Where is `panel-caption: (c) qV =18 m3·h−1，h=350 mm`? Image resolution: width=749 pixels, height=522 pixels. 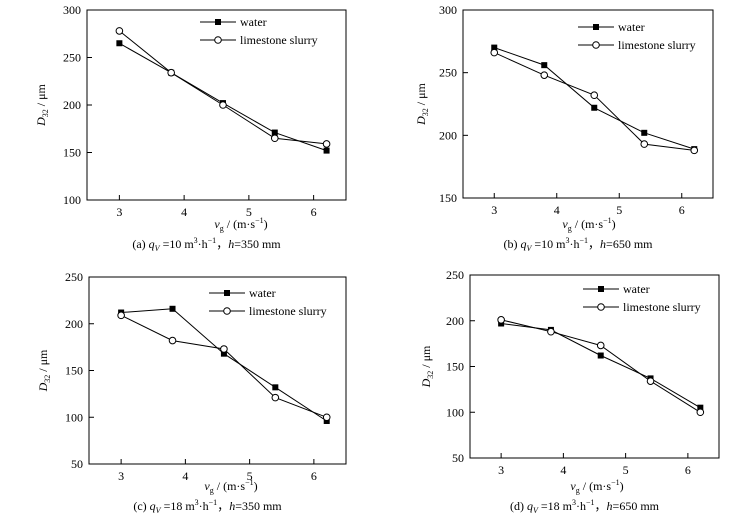 panel-caption: (c) qV =18 m3·h−1，h=350 mm is located at coordinates (207, 506).